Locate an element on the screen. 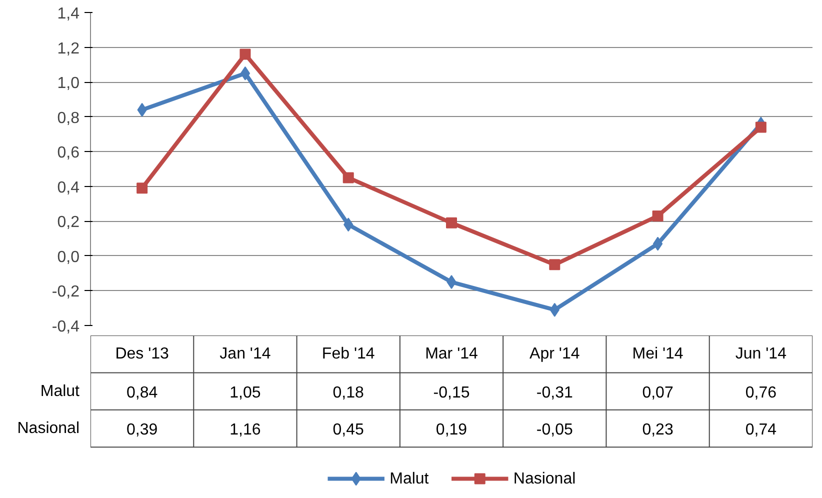 Image resolution: width=822 pixels, height=498 pixels. y-tick-label: 1,0 is located at coordinates (68, 83).